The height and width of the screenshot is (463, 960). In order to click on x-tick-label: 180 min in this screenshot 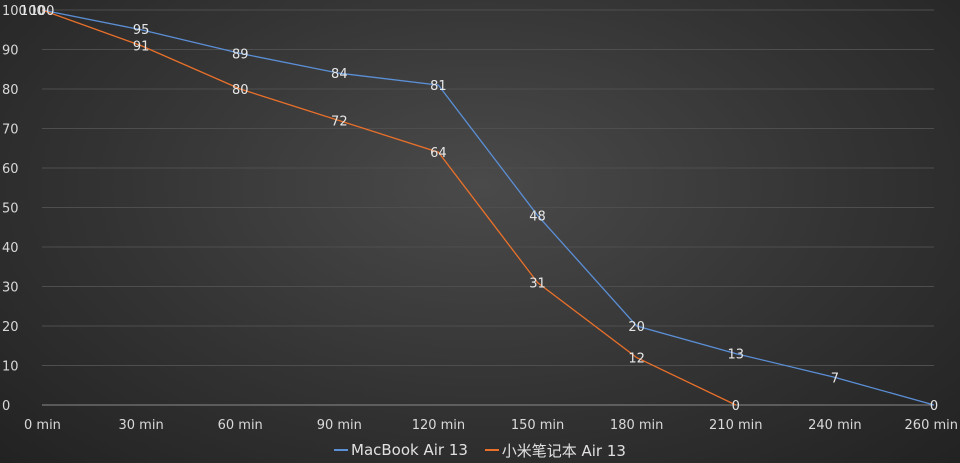, I will do `click(636, 425)`.